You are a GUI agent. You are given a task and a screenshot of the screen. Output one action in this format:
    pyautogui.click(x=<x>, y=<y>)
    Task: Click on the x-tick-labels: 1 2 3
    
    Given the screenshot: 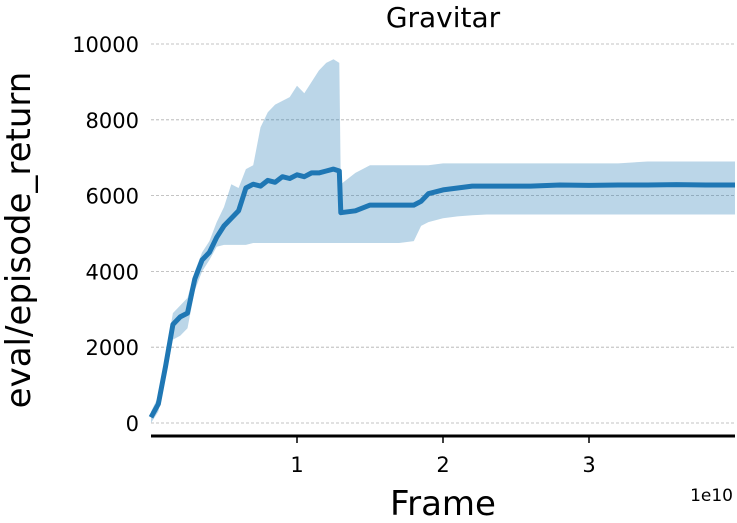 What is the action you would take?
    pyautogui.click(x=443, y=456)
    